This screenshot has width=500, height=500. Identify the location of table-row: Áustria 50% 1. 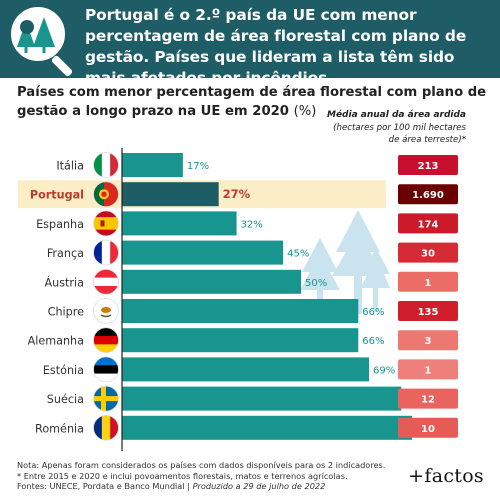
(251, 281).